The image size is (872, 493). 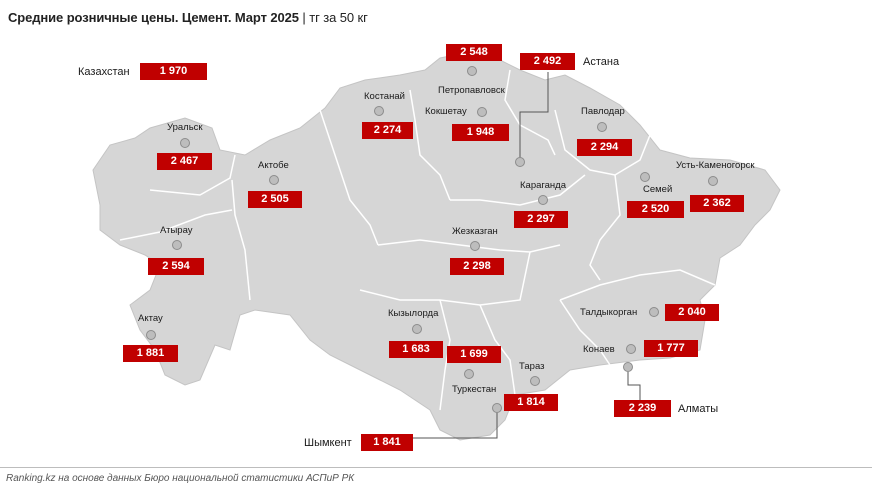 What do you see at coordinates (671, 348) in the screenshot?
I see `value-konaev: 1 777` at bounding box center [671, 348].